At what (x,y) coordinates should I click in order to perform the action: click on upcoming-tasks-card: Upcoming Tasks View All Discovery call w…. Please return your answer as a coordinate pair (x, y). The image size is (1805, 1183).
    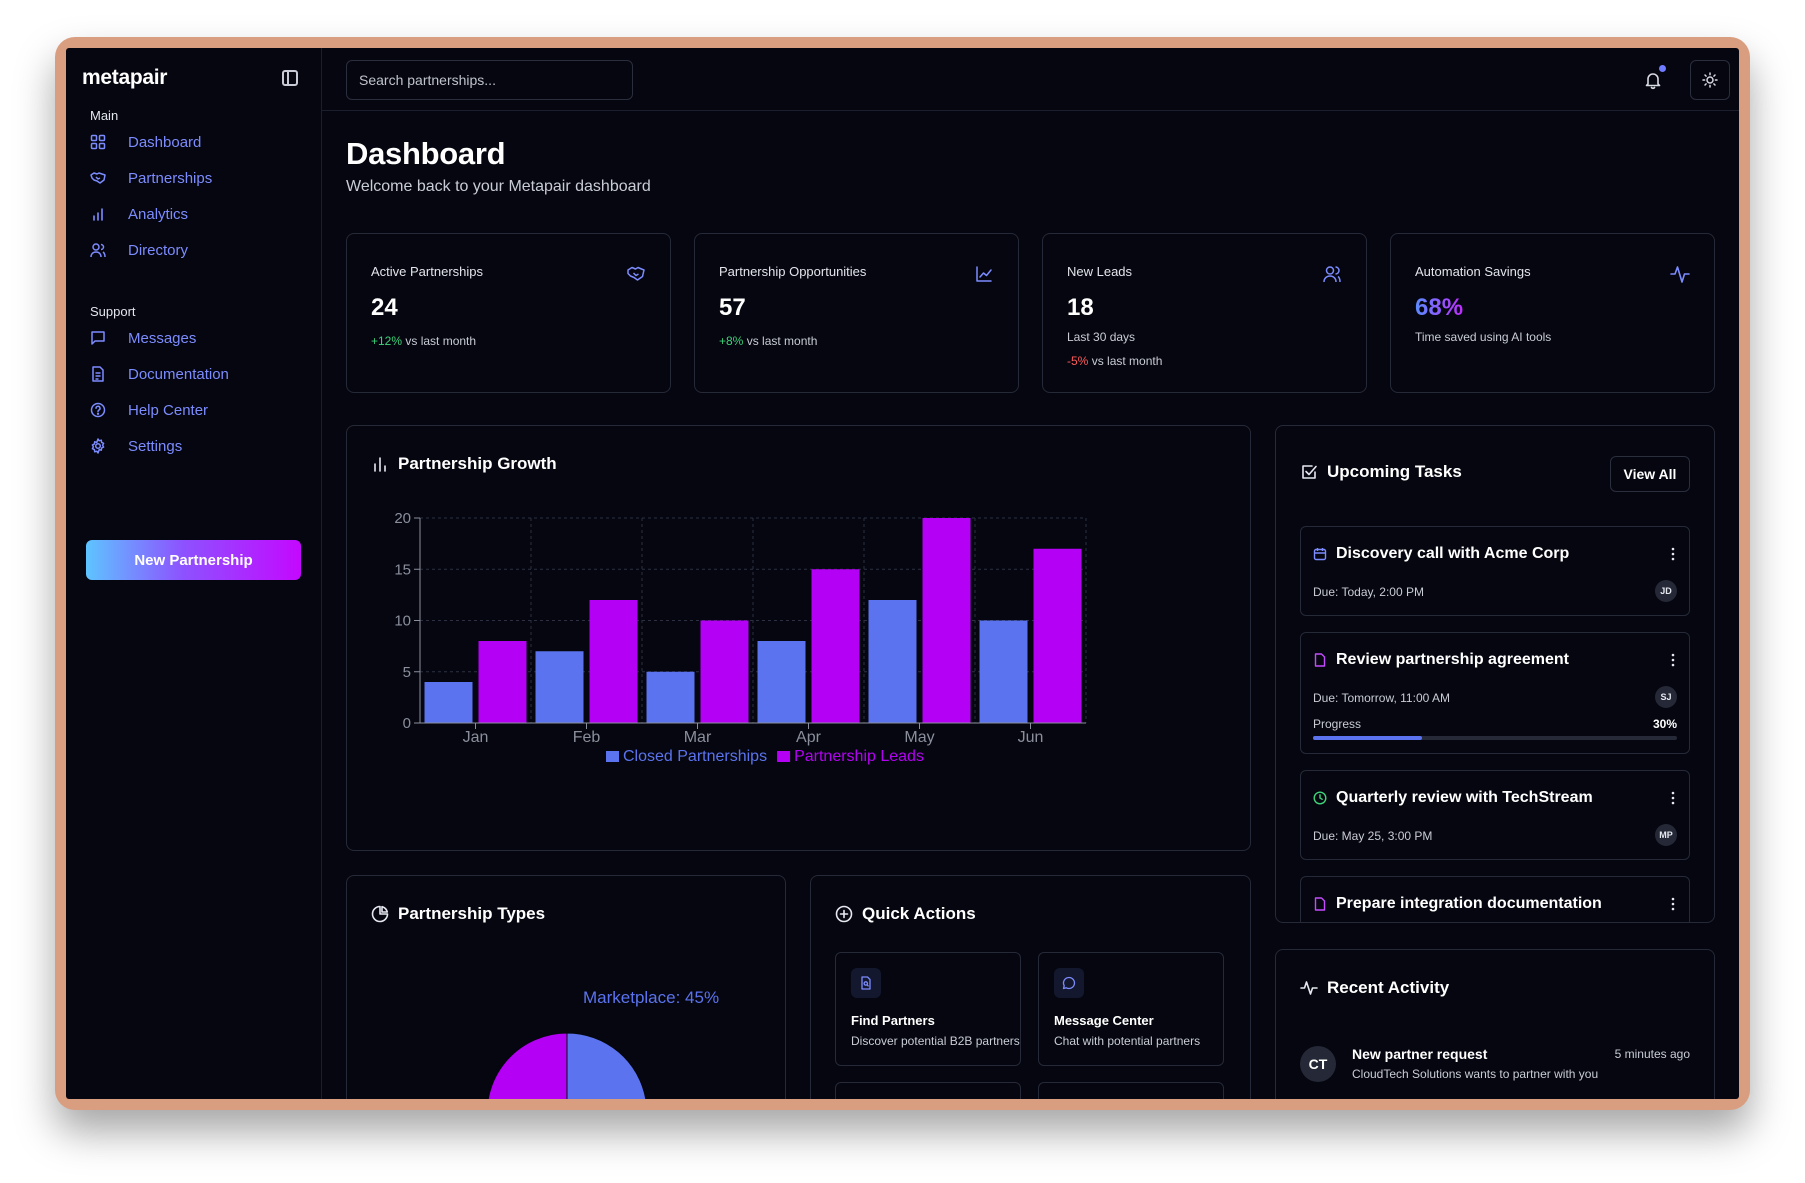
    Looking at the image, I should click on (1495, 674).